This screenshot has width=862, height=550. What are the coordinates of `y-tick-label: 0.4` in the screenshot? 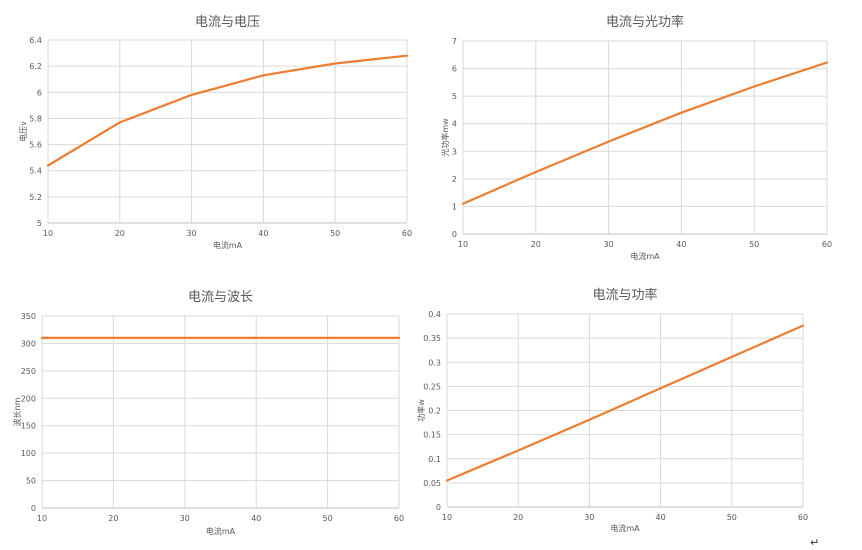 It's located at (434, 314).